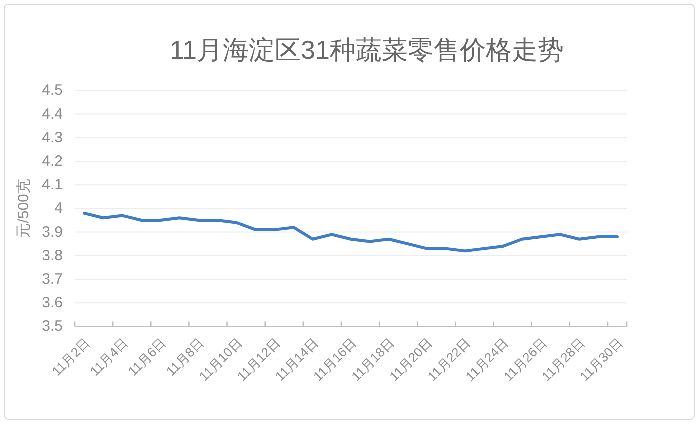 This screenshot has width=700, height=425. What do you see at coordinates (52, 327) in the screenshot?
I see `y-tick-label: 3.5` at bounding box center [52, 327].